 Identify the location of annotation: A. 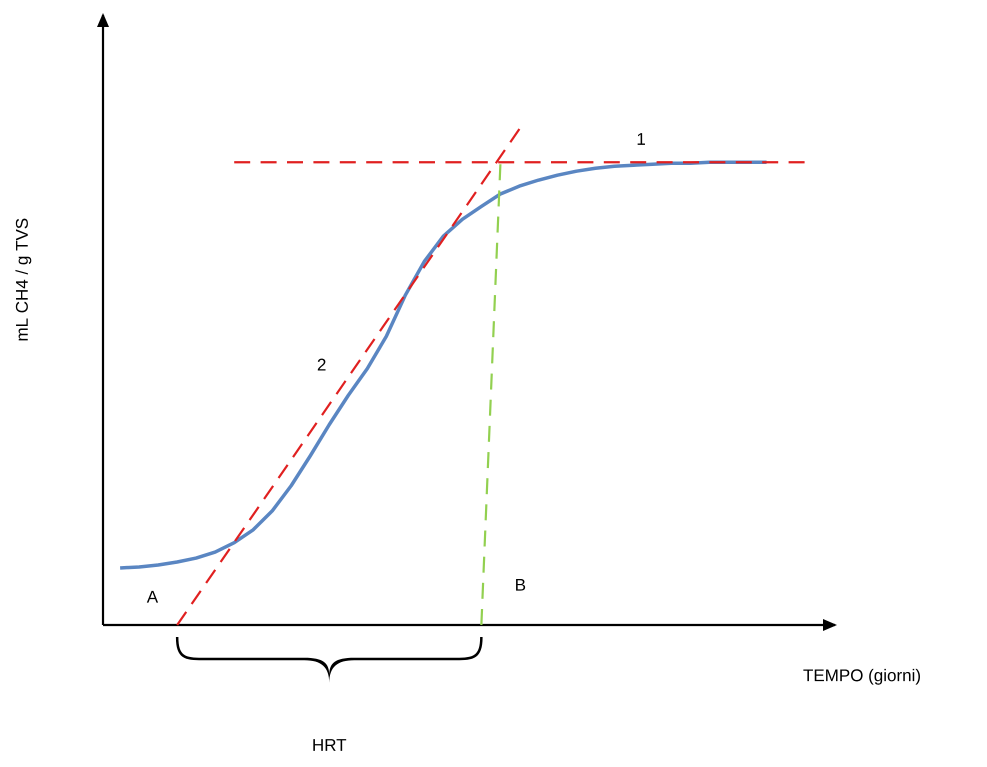
(152, 596).